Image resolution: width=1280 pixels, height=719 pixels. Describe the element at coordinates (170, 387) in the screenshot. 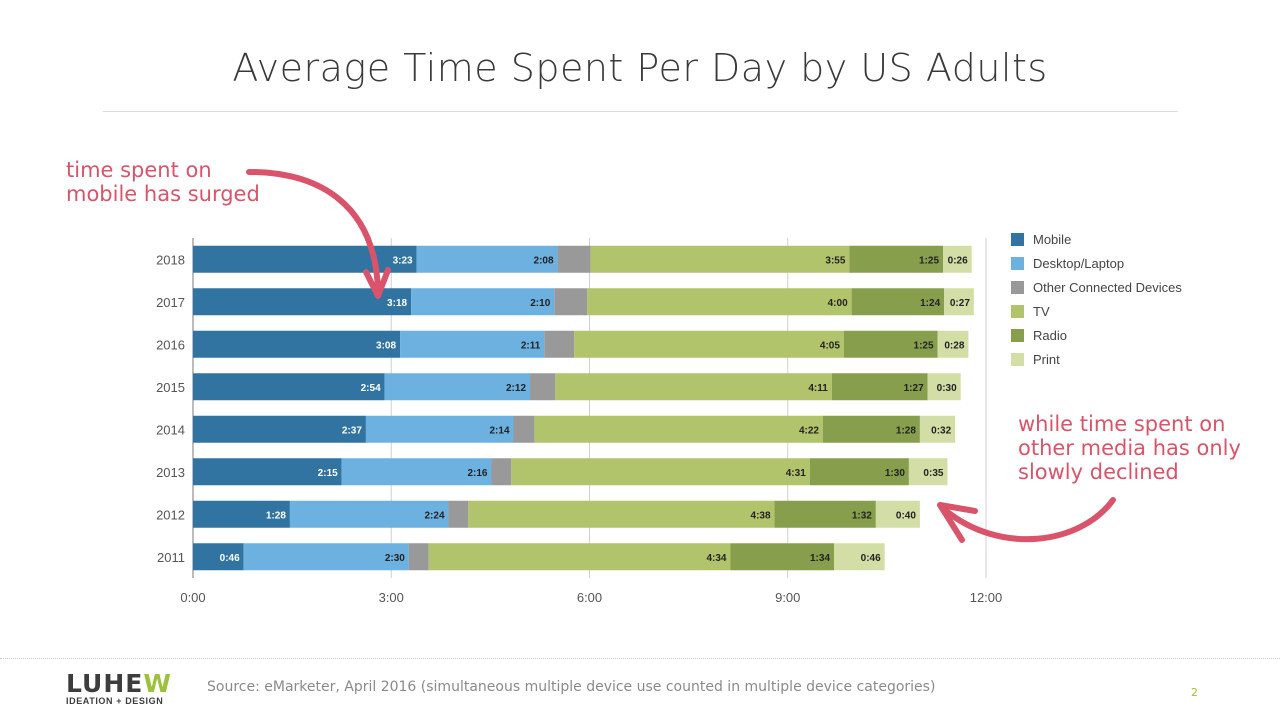

I see `y-category-label: 2015` at that location.